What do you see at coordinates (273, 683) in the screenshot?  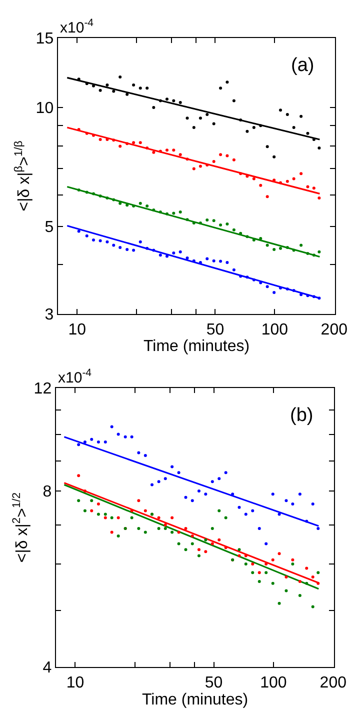 I see `x-tick-label: 100` at bounding box center [273, 683].